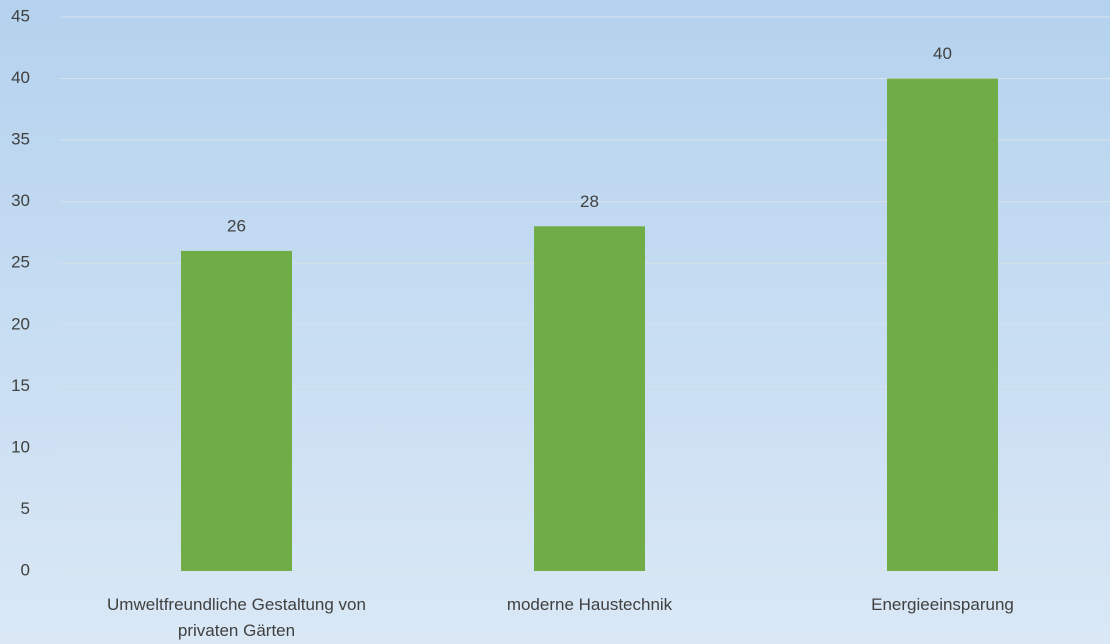 This screenshot has height=644, width=1110. What do you see at coordinates (20, 323) in the screenshot?
I see `y-tick-label: 20` at bounding box center [20, 323].